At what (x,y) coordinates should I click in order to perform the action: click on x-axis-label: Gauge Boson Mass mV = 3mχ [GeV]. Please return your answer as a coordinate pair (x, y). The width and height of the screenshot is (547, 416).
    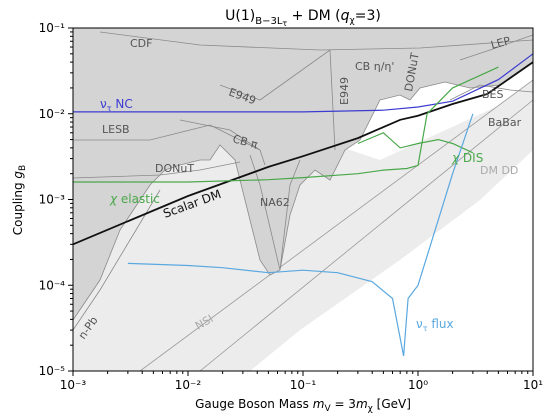
    Looking at the image, I should click on (303, 405).